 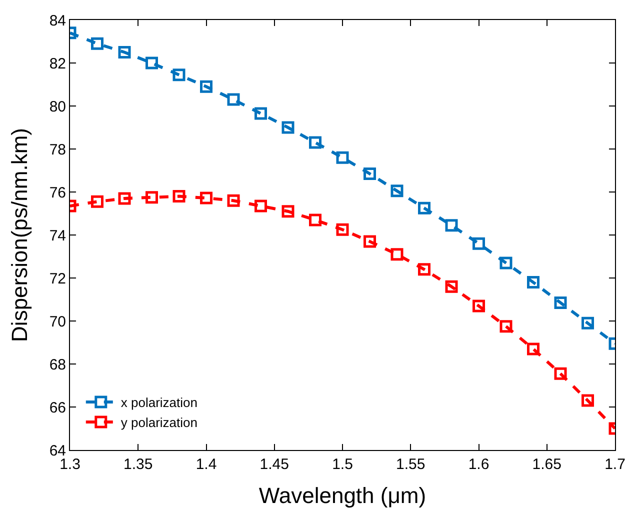 What do you see at coordinates (274, 464) in the screenshot?
I see `x-tick-label: 1.45` at bounding box center [274, 464].